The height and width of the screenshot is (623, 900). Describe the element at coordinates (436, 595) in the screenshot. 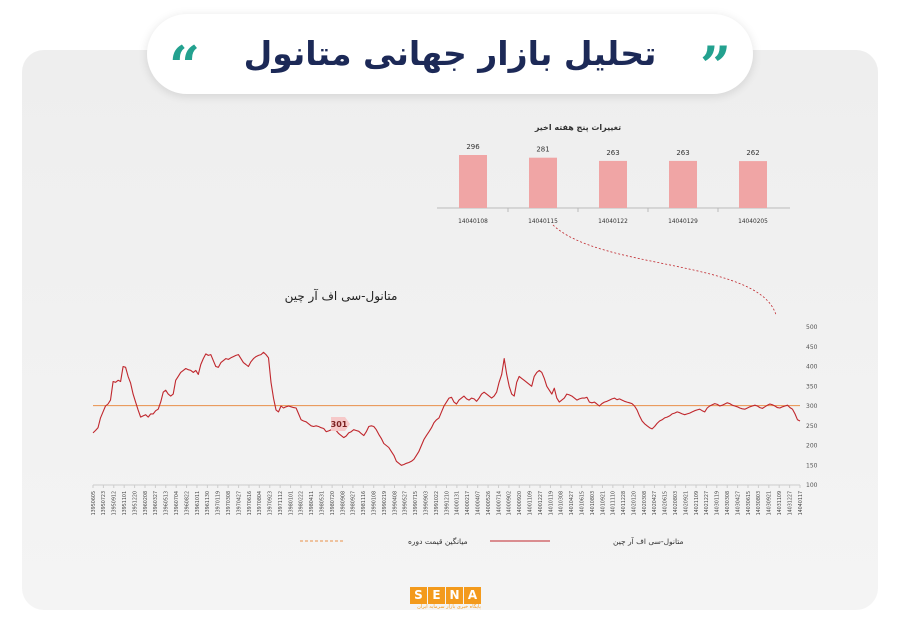

I see `logo-letter: E` at that location.